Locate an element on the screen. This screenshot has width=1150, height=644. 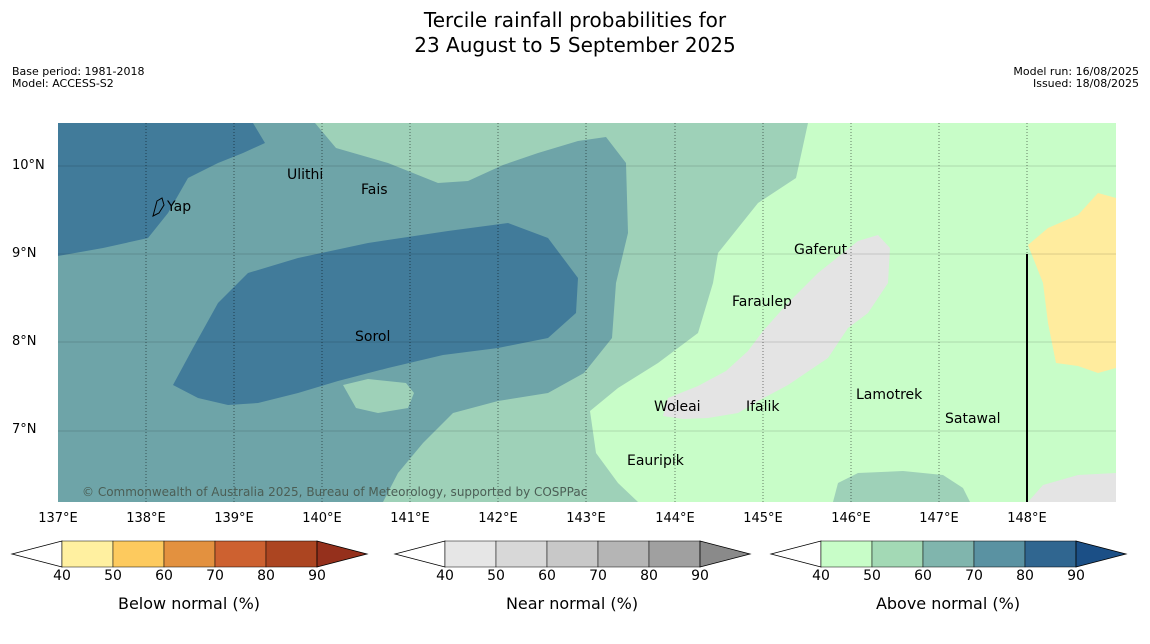
above-normal-label: Above normal (%) is located at coordinates (948, 603).